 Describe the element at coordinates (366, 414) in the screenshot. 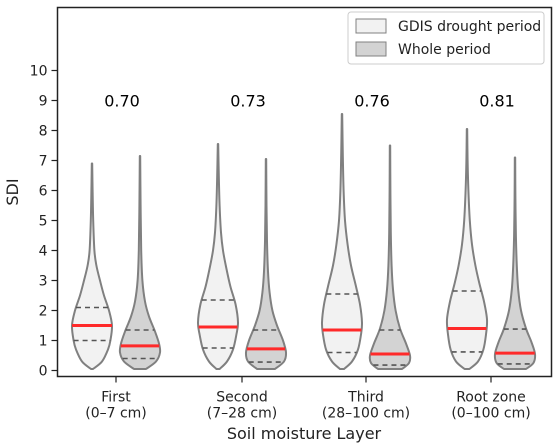

I see `x-tick-label-3-line2: (28–100 cm)` at that location.